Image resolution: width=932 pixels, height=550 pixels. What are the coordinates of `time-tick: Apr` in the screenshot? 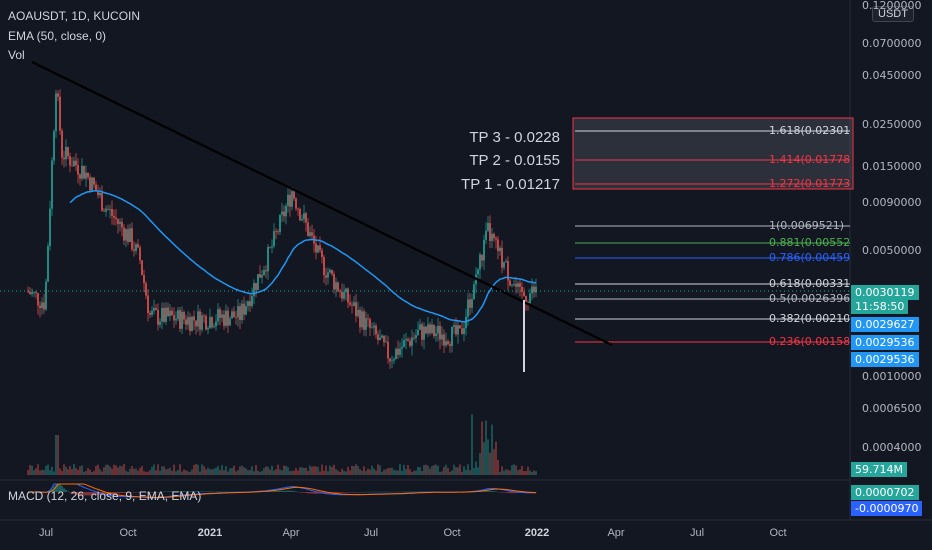 It's located at (616, 533).